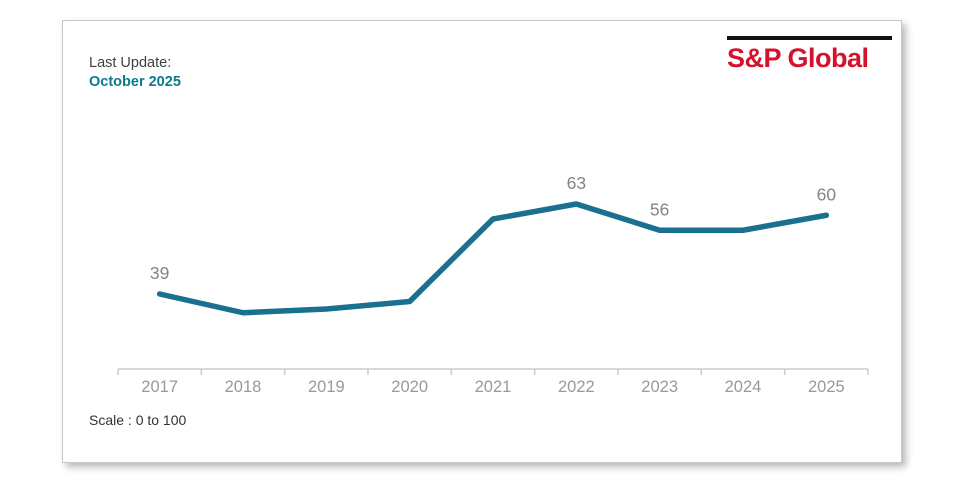 The width and height of the screenshot is (974, 491). Describe the element at coordinates (135, 82) in the screenshot. I see `last-update-value: October 2025` at that location.